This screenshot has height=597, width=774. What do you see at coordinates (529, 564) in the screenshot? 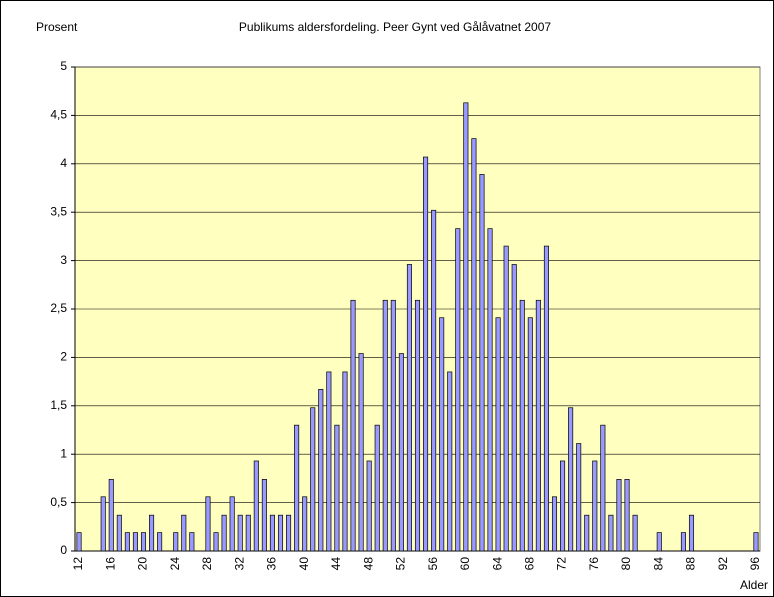
I see `x-tick-label: 68` at bounding box center [529, 564].